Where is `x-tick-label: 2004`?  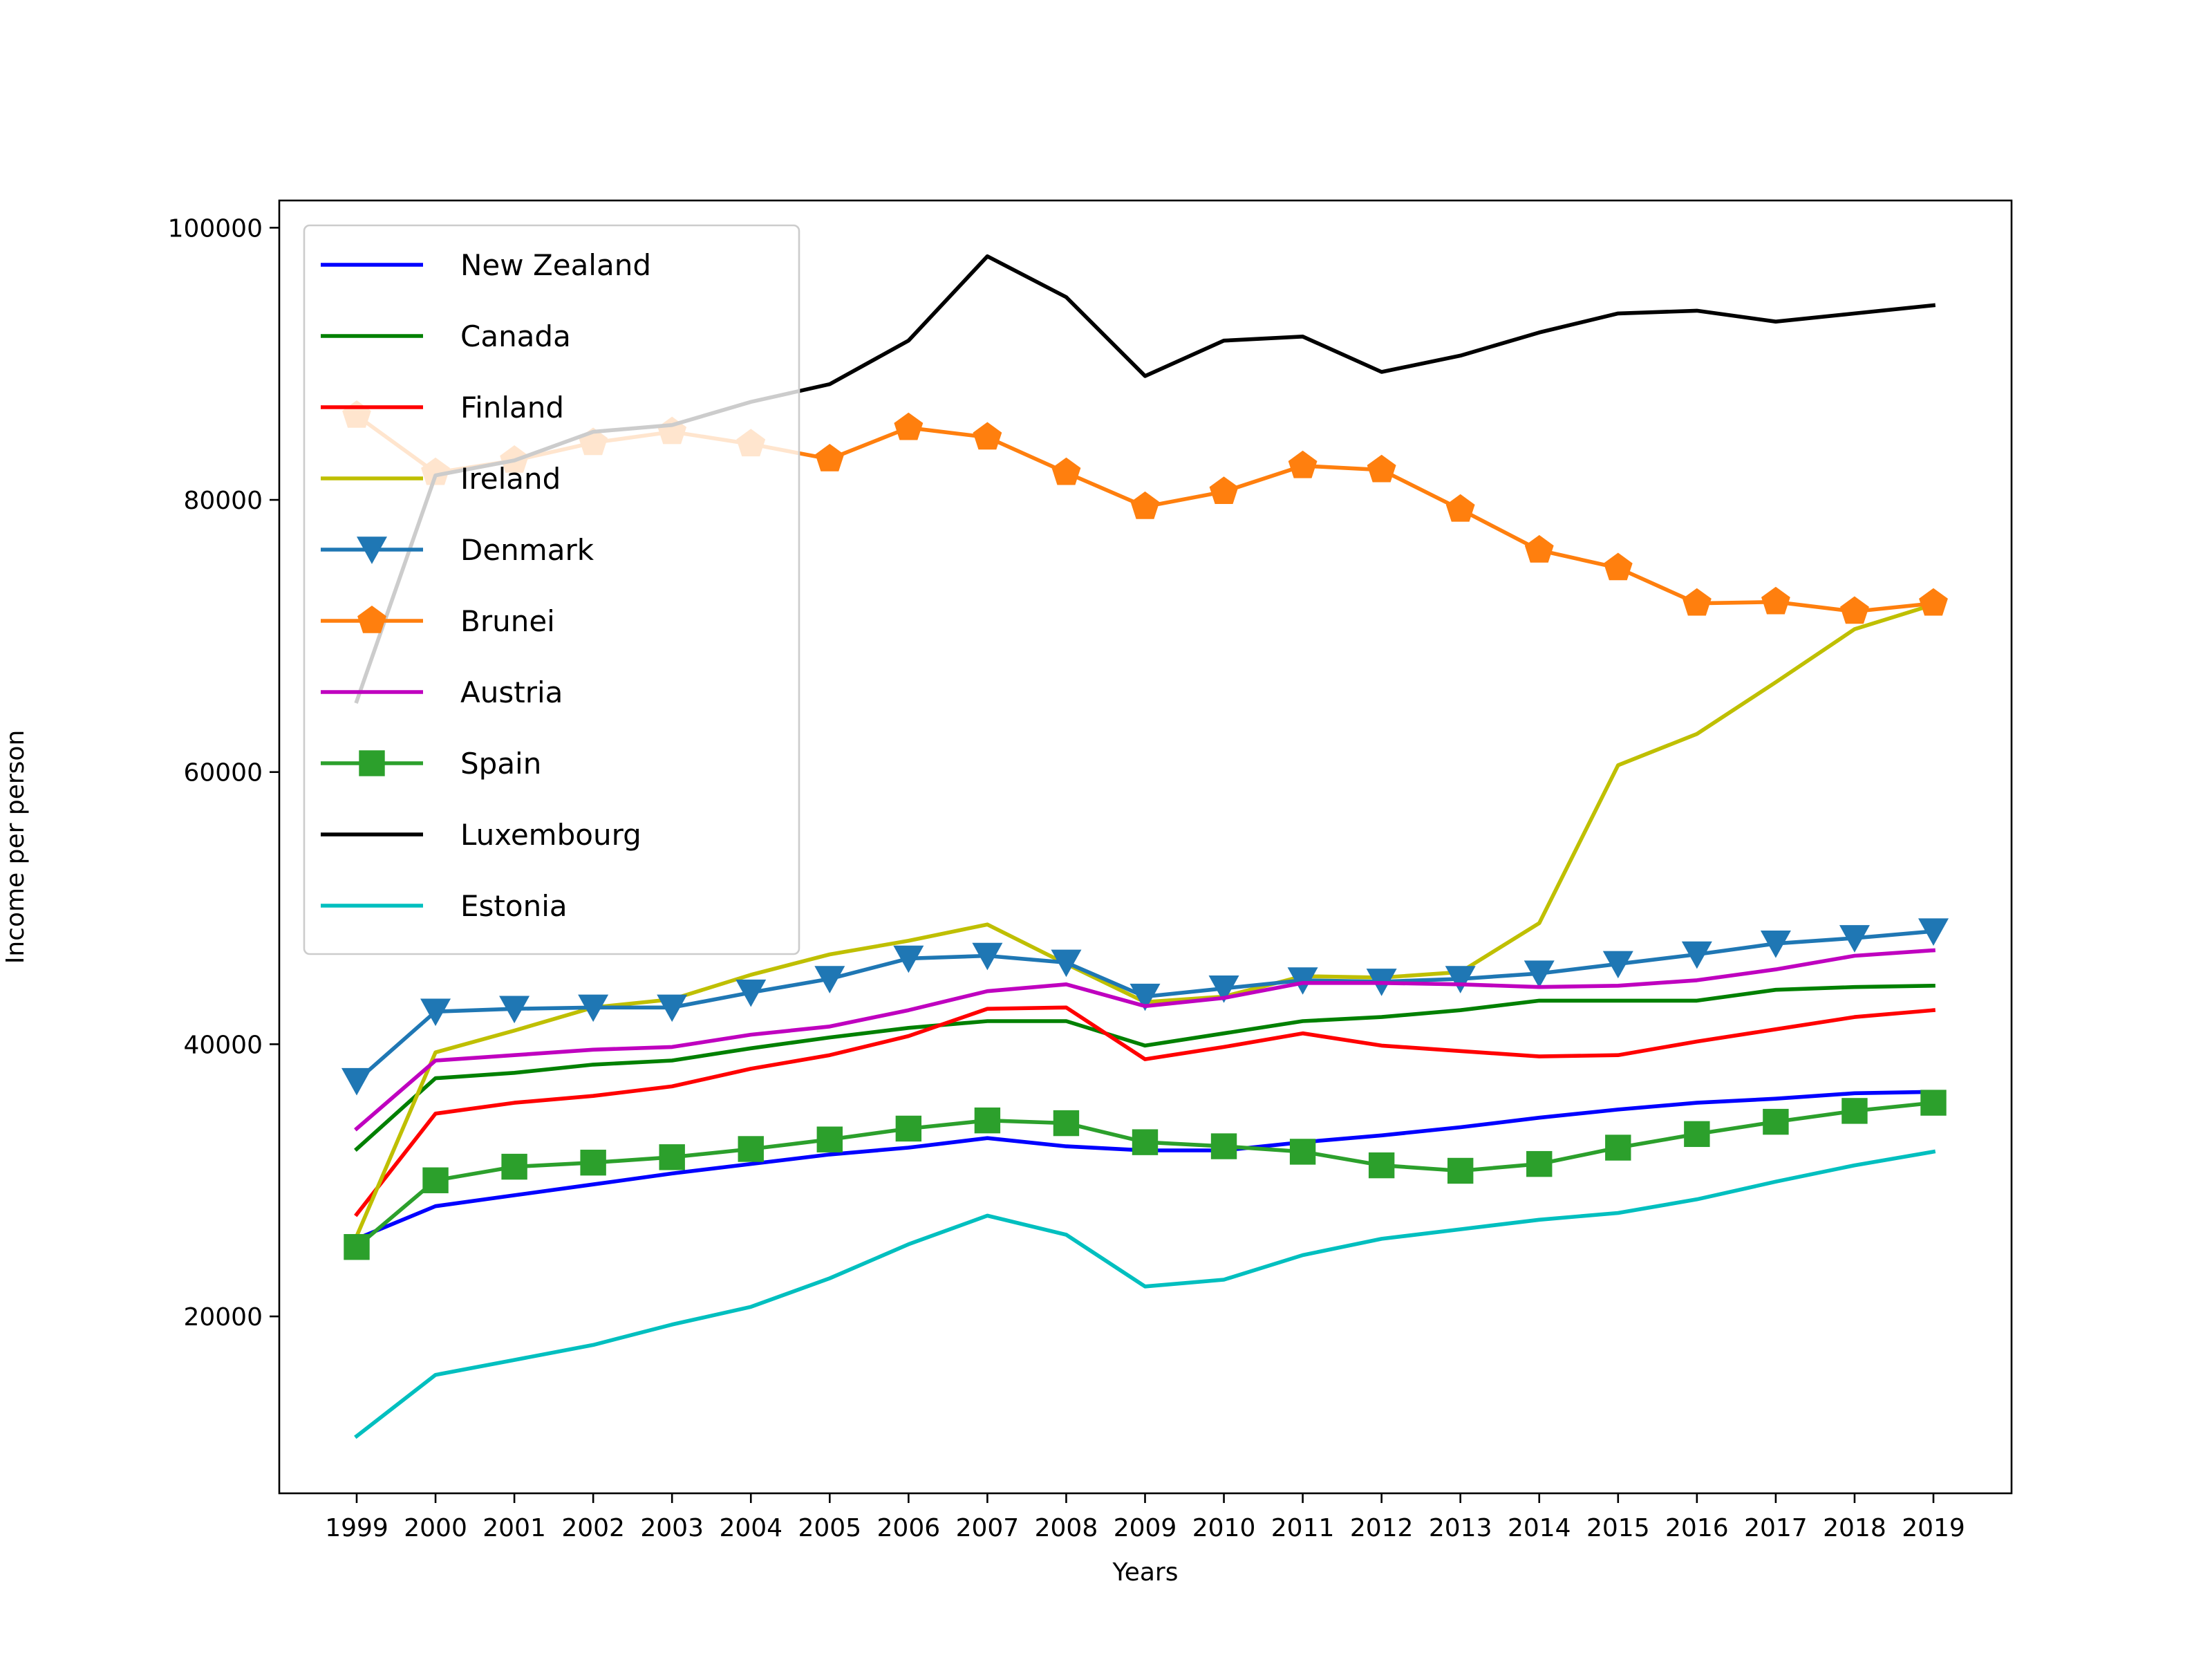 x-tick-label: 2004 is located at coordinates (751, 1528).